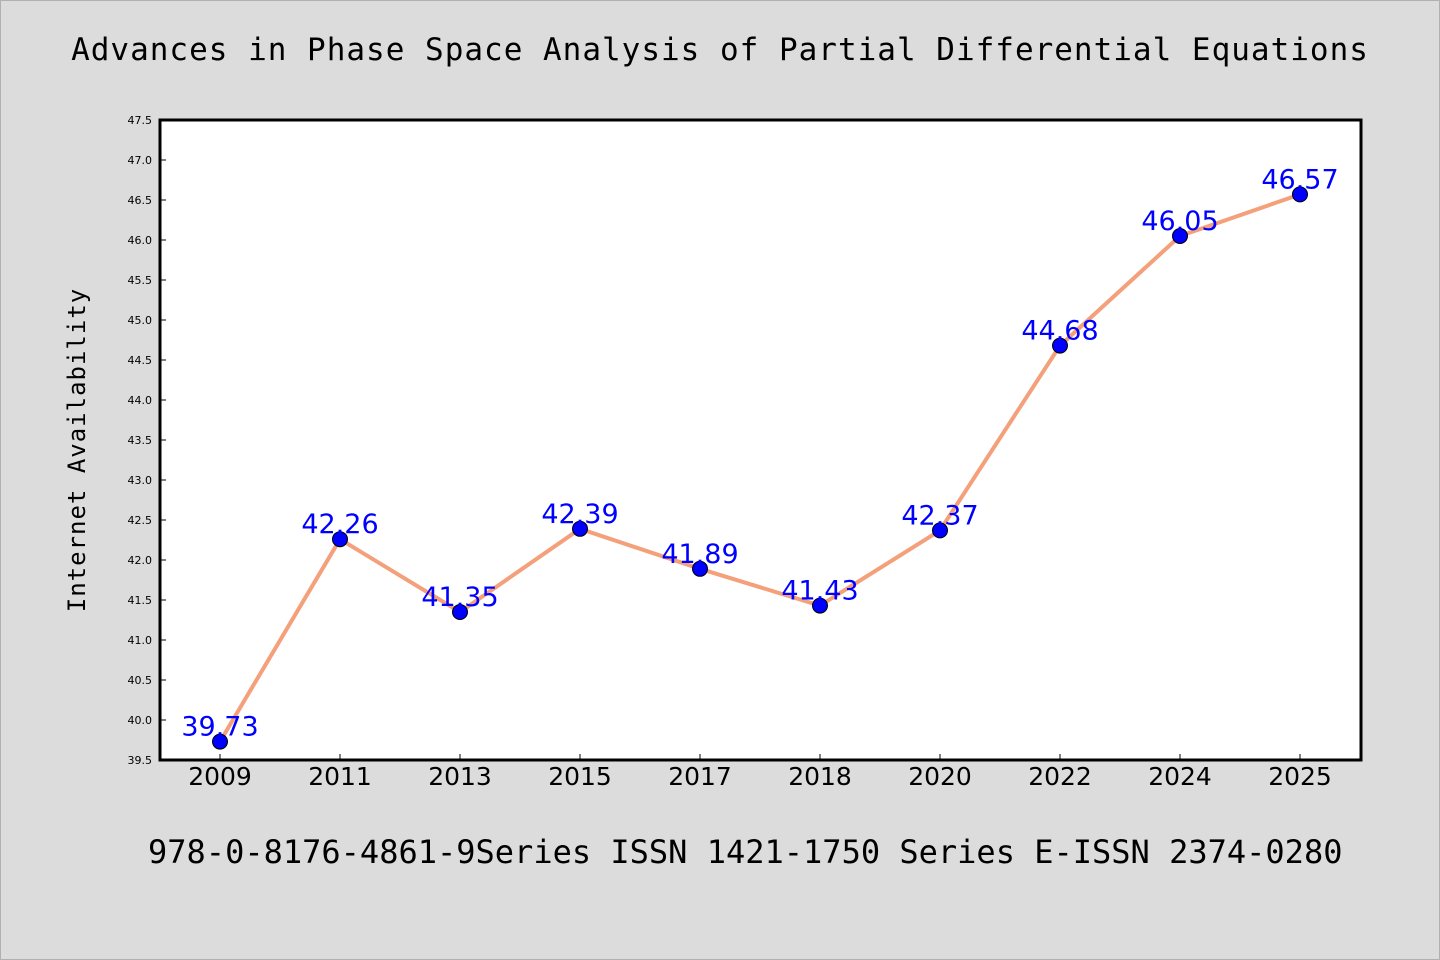 The image size is (1440, 960). What do you see at coordinates (140, 360) in the screenshot?
I see `y-tick-label: 44.5` at bounding box center [140, 360].